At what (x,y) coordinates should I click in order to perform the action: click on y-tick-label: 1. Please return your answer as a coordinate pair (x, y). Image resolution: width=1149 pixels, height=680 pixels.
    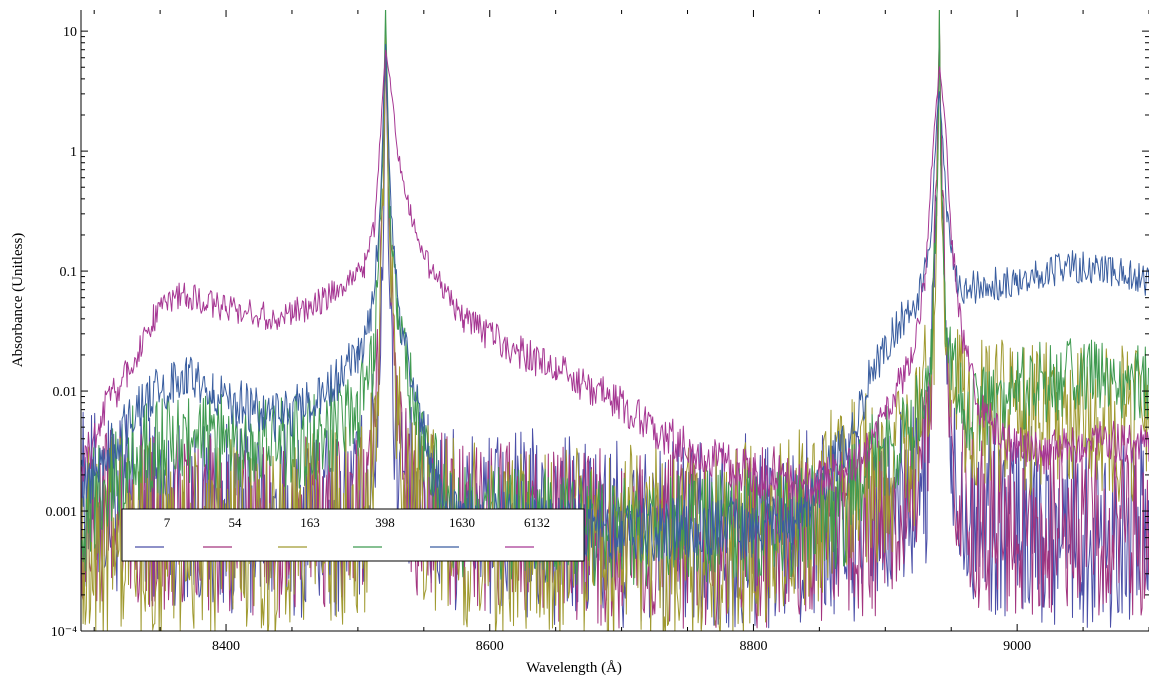
    Looking at the image, I should click on (73, 152).